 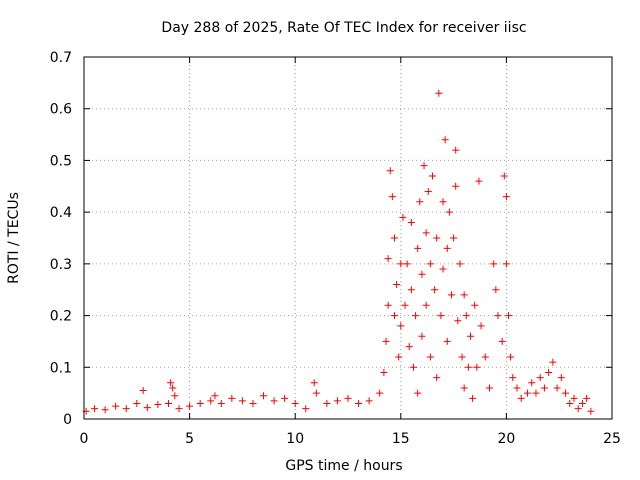 What do you see at coordinates (61, 368) in the screenshot?
I see `y-tick-label: 0.1` at bounding box center [61, 368].